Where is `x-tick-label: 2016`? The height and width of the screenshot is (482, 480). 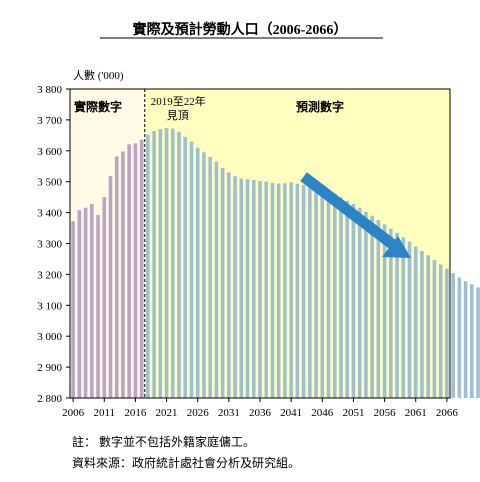 x-tick-label: 2016 is located at coordinates (135, 413).